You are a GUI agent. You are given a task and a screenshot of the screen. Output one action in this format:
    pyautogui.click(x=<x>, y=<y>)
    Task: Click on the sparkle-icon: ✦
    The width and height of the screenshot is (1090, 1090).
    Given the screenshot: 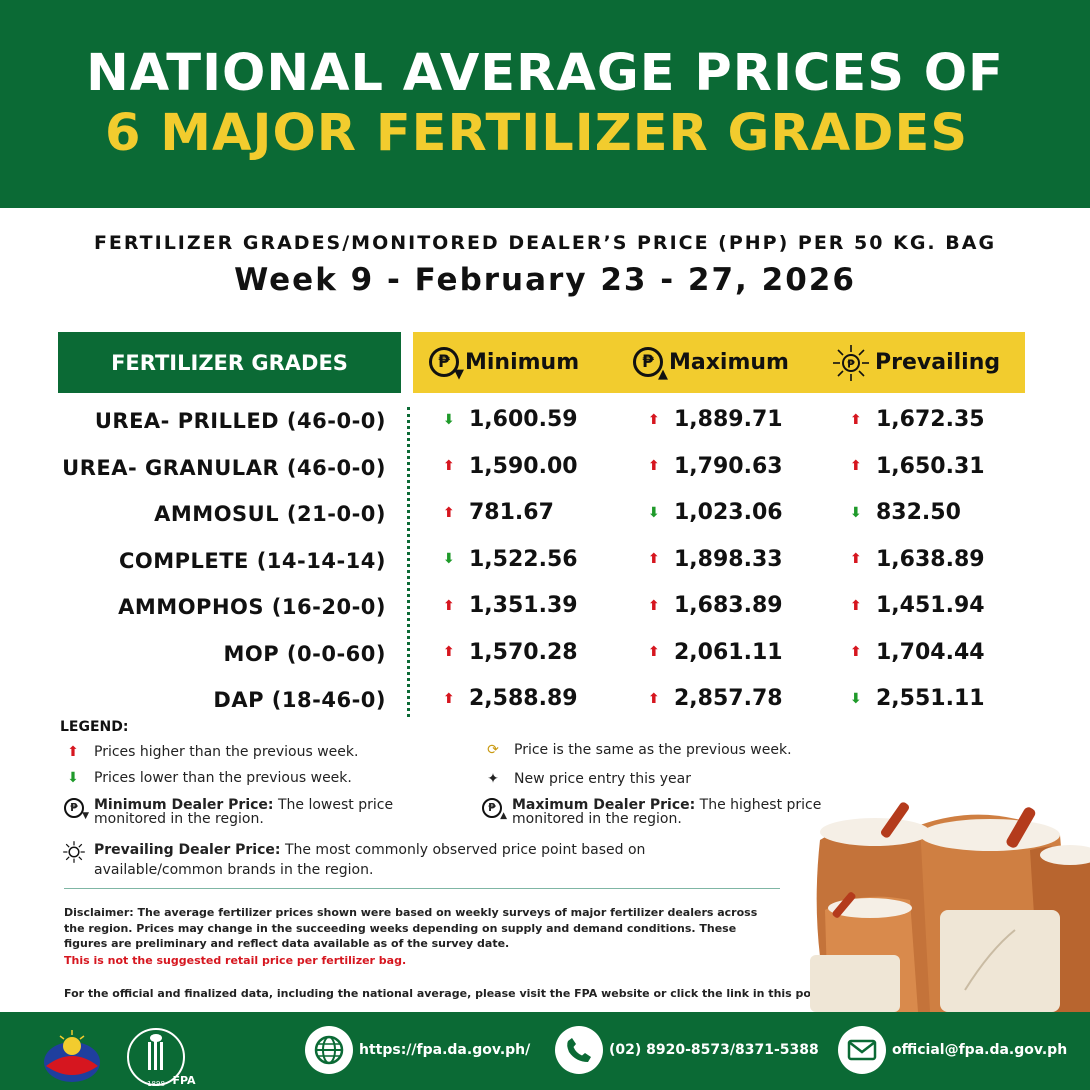 What is the action you would take?
    pyautogui.click(x=493, y=779)
    